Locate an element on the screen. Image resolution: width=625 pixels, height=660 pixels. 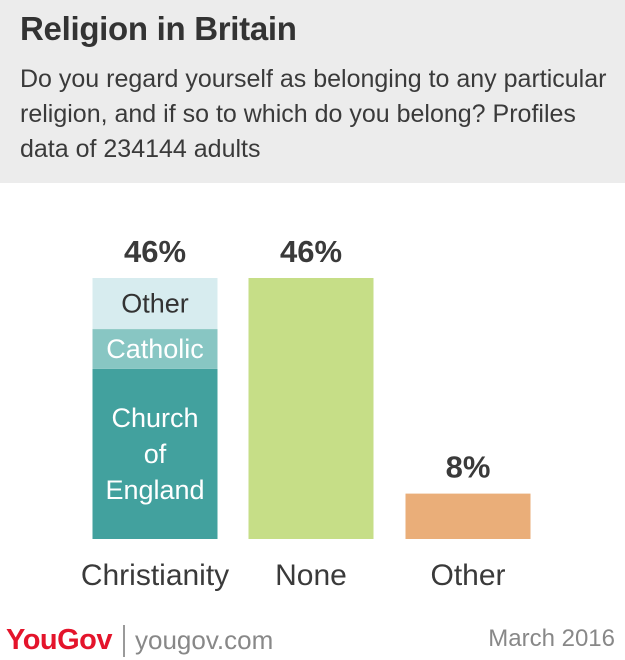
segment-label: of is located at coordinates (155, 454).